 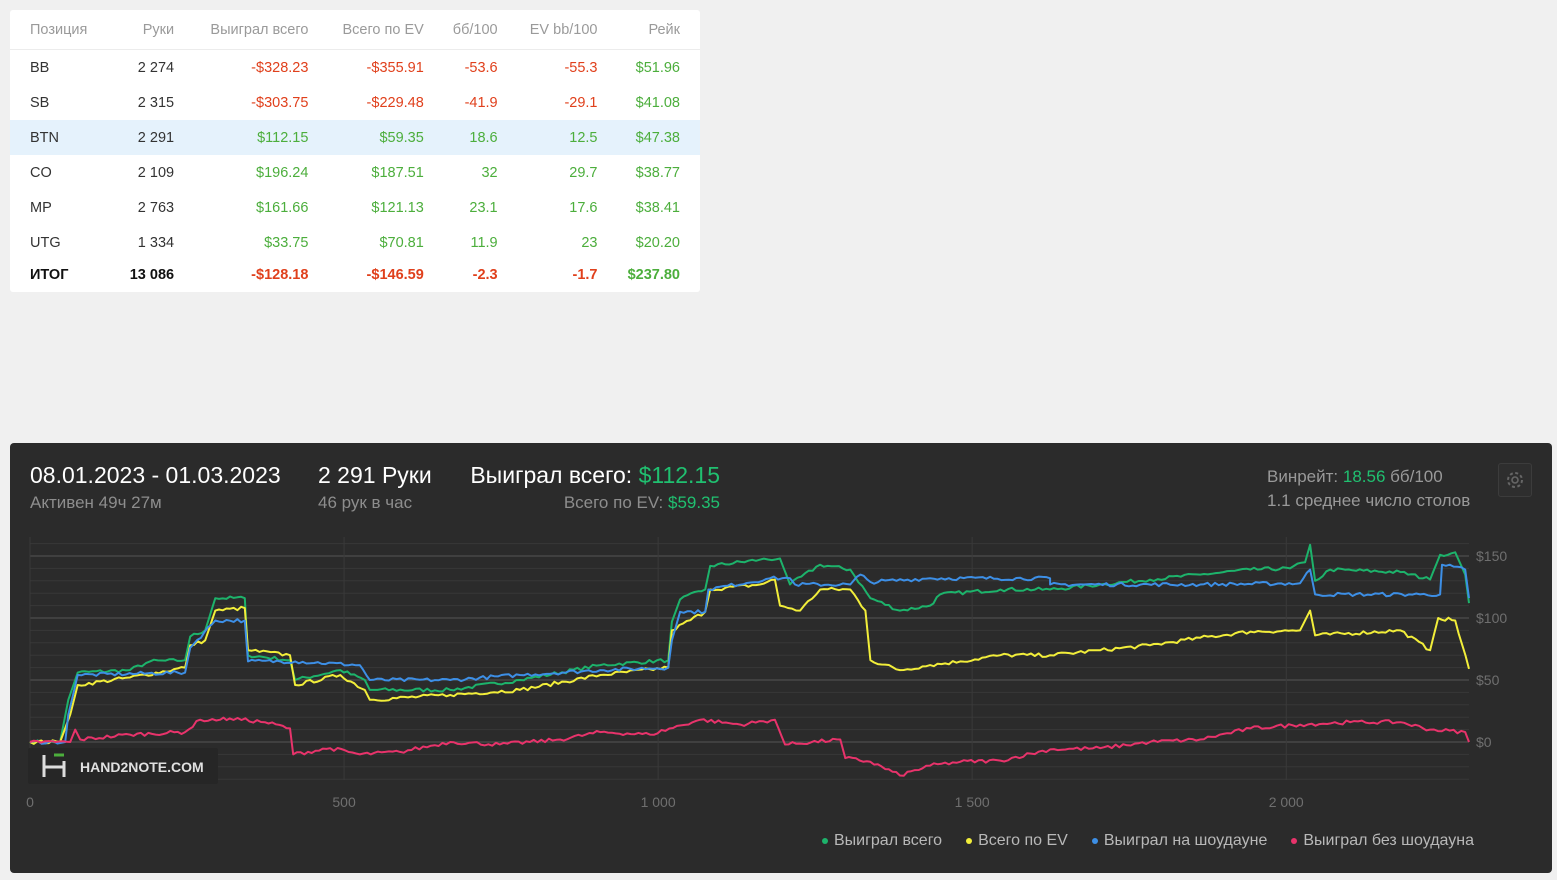 I want to click on hand2note-logo: HAND2NOTE.COM, so click(x=123, y=766).